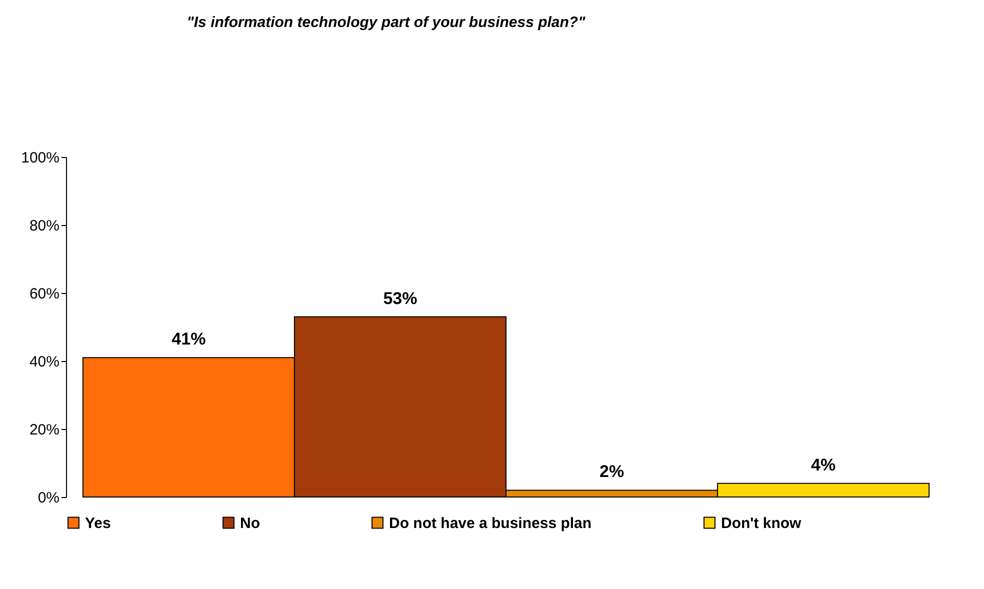 The width and height of the screenshot is (984, 589). What do you see at coordinates (44, 430) in the screenshot?
I see `y-tick-label: 20%` at bounding box center [44, 430].